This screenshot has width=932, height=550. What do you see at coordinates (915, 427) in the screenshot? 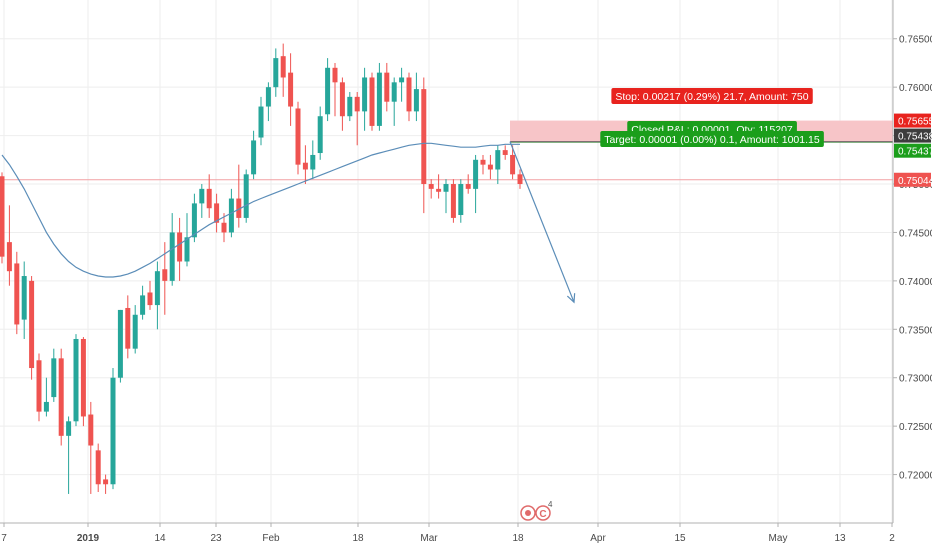
I see `price-tick-label: 0.72500` at bounding box center [915, 427].